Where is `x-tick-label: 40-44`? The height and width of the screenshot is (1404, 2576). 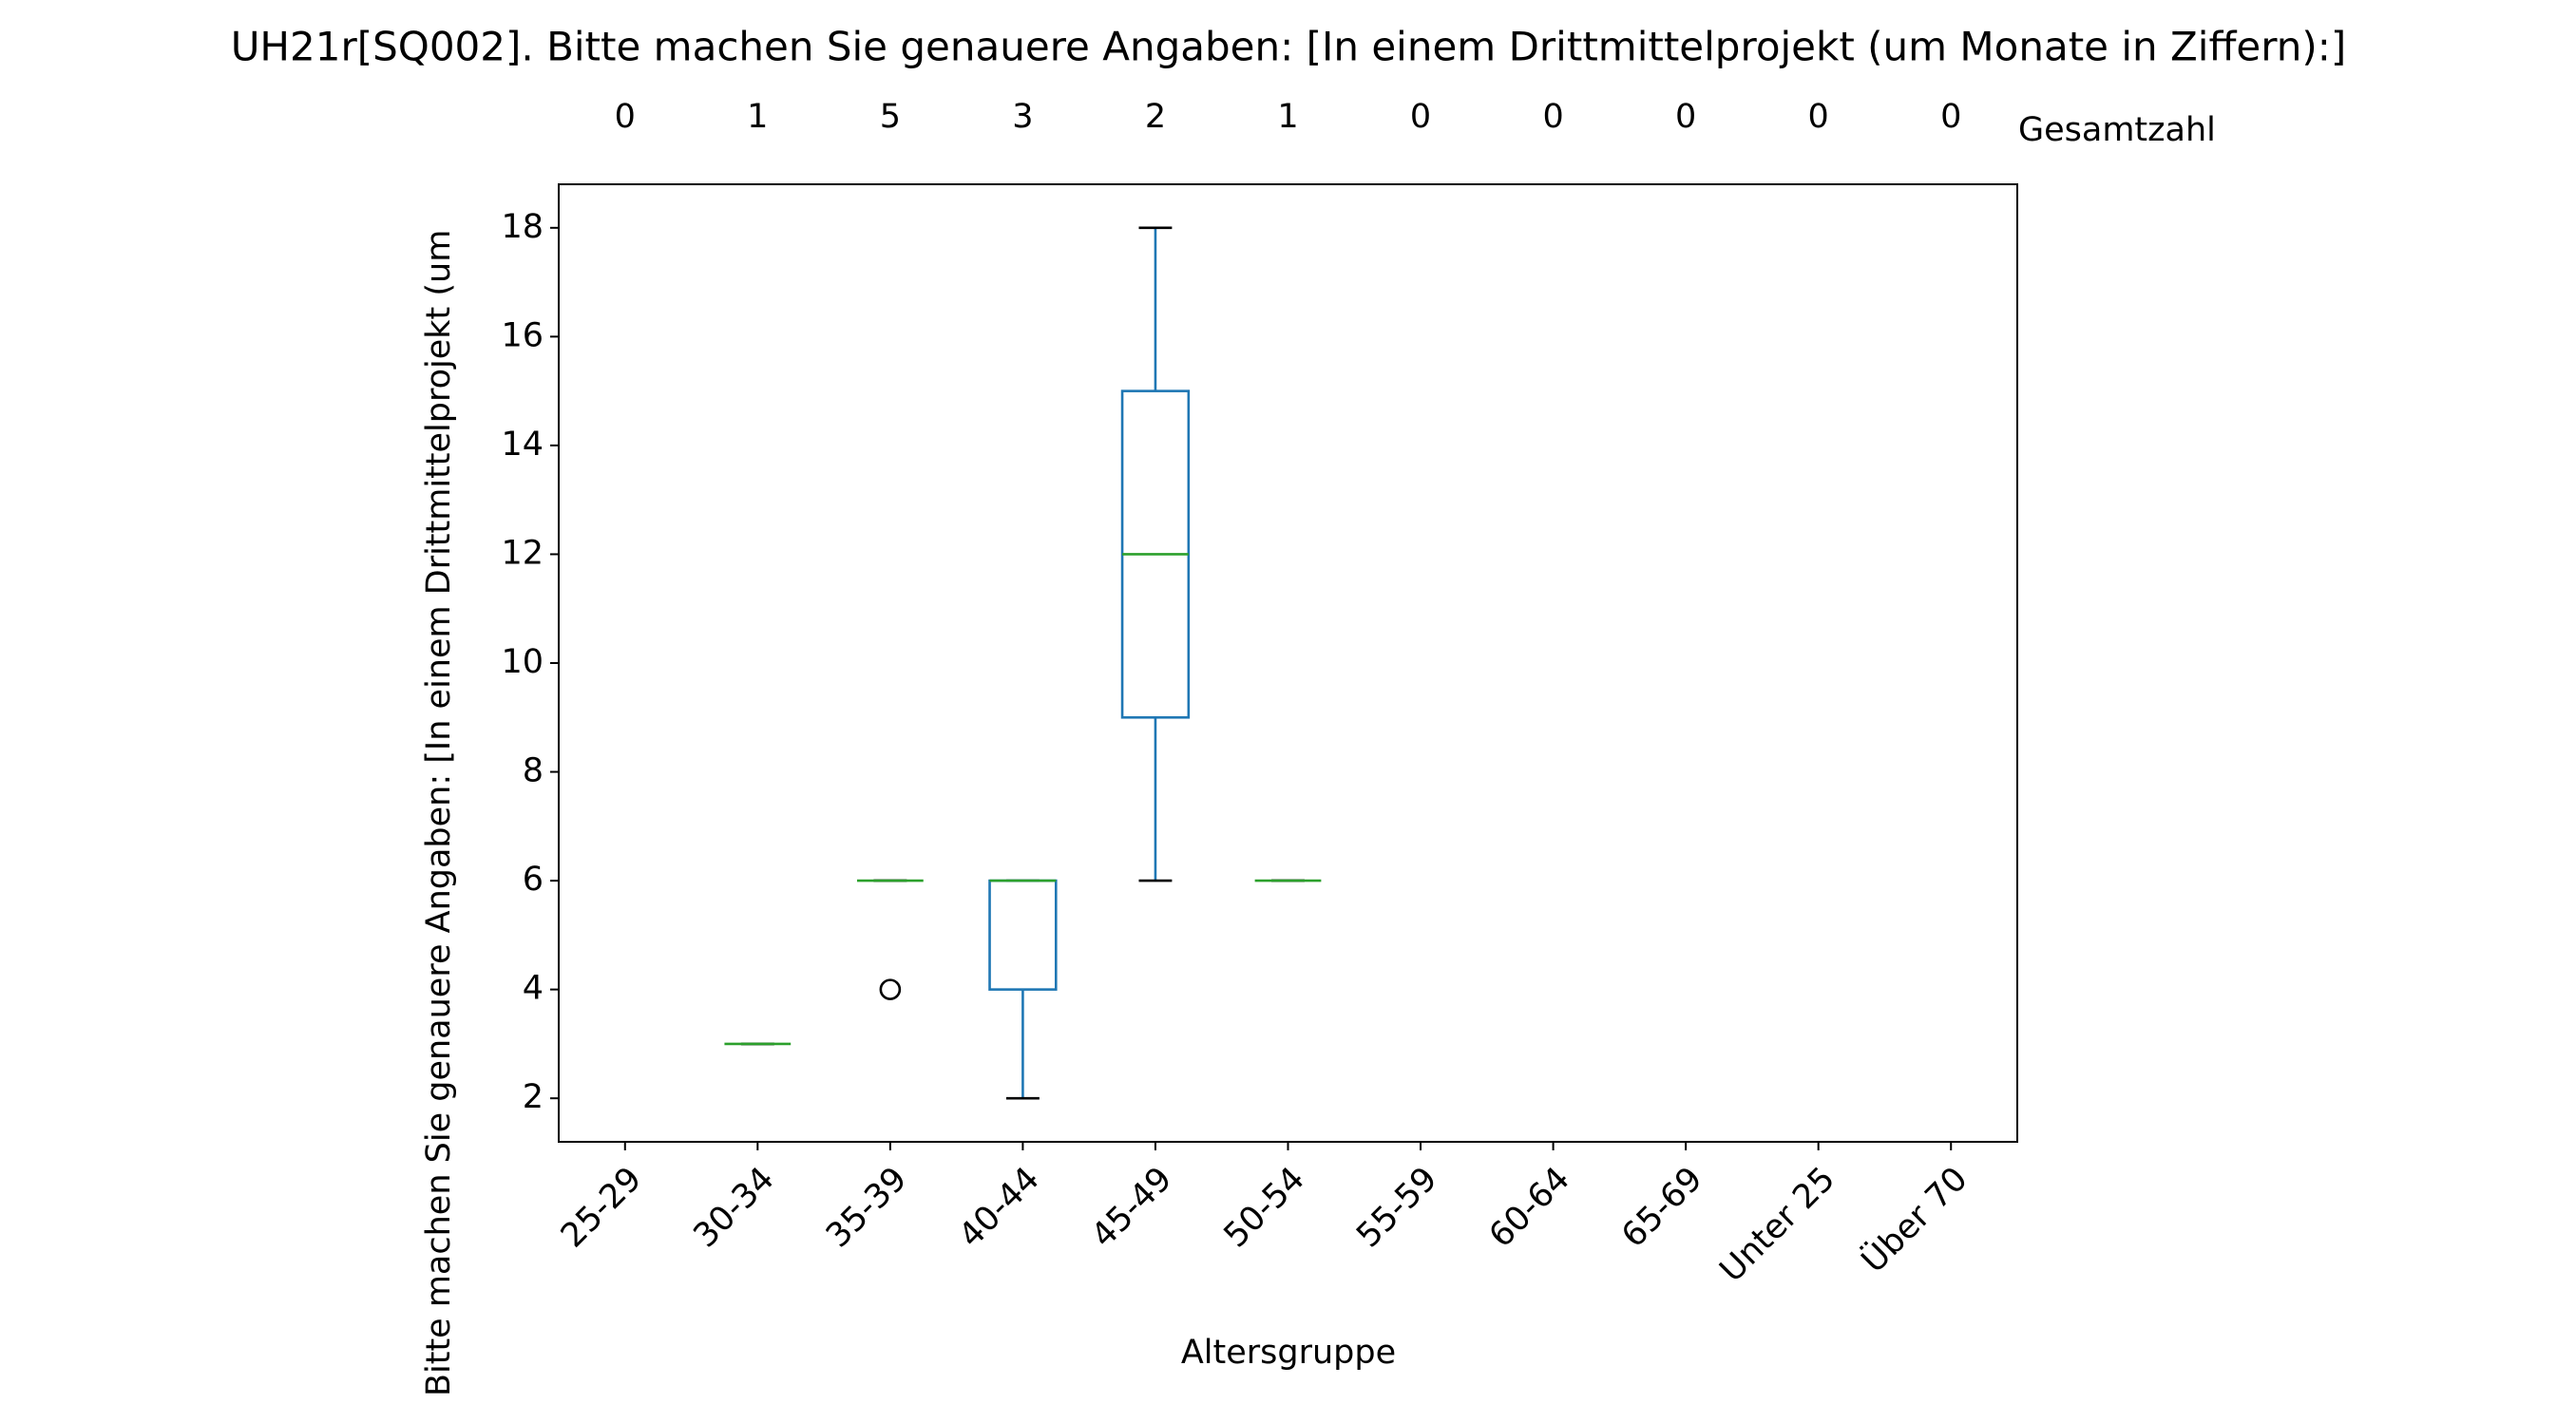 x-tick-label: 40-44 is located at coordinates (1000, 1207).